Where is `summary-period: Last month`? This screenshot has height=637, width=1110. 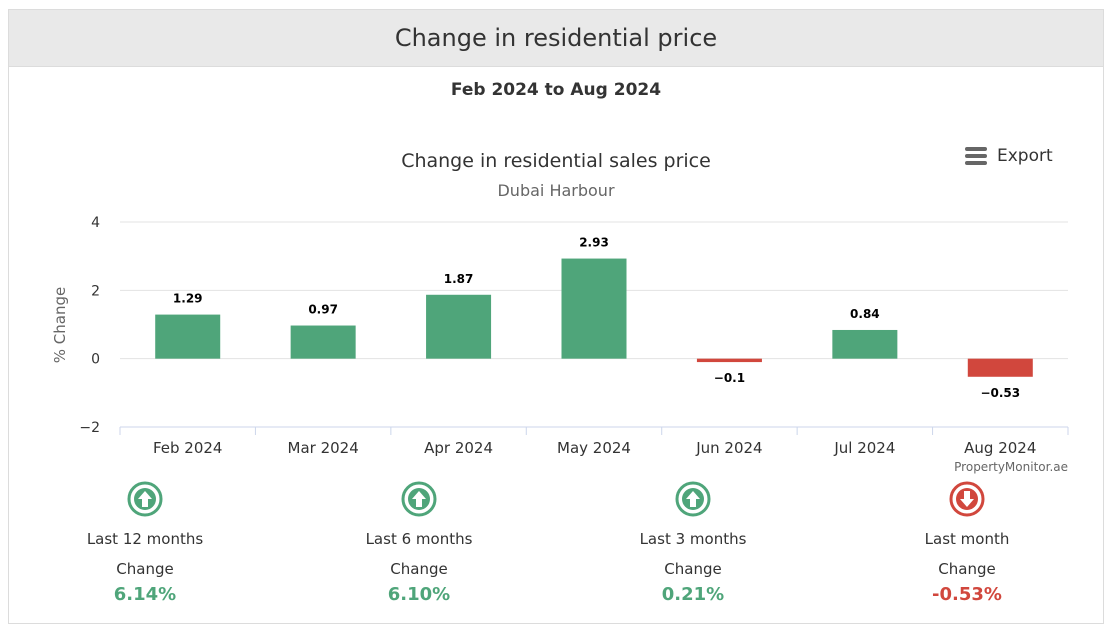 summary-period: Last month is located at coordinates (967, 539).